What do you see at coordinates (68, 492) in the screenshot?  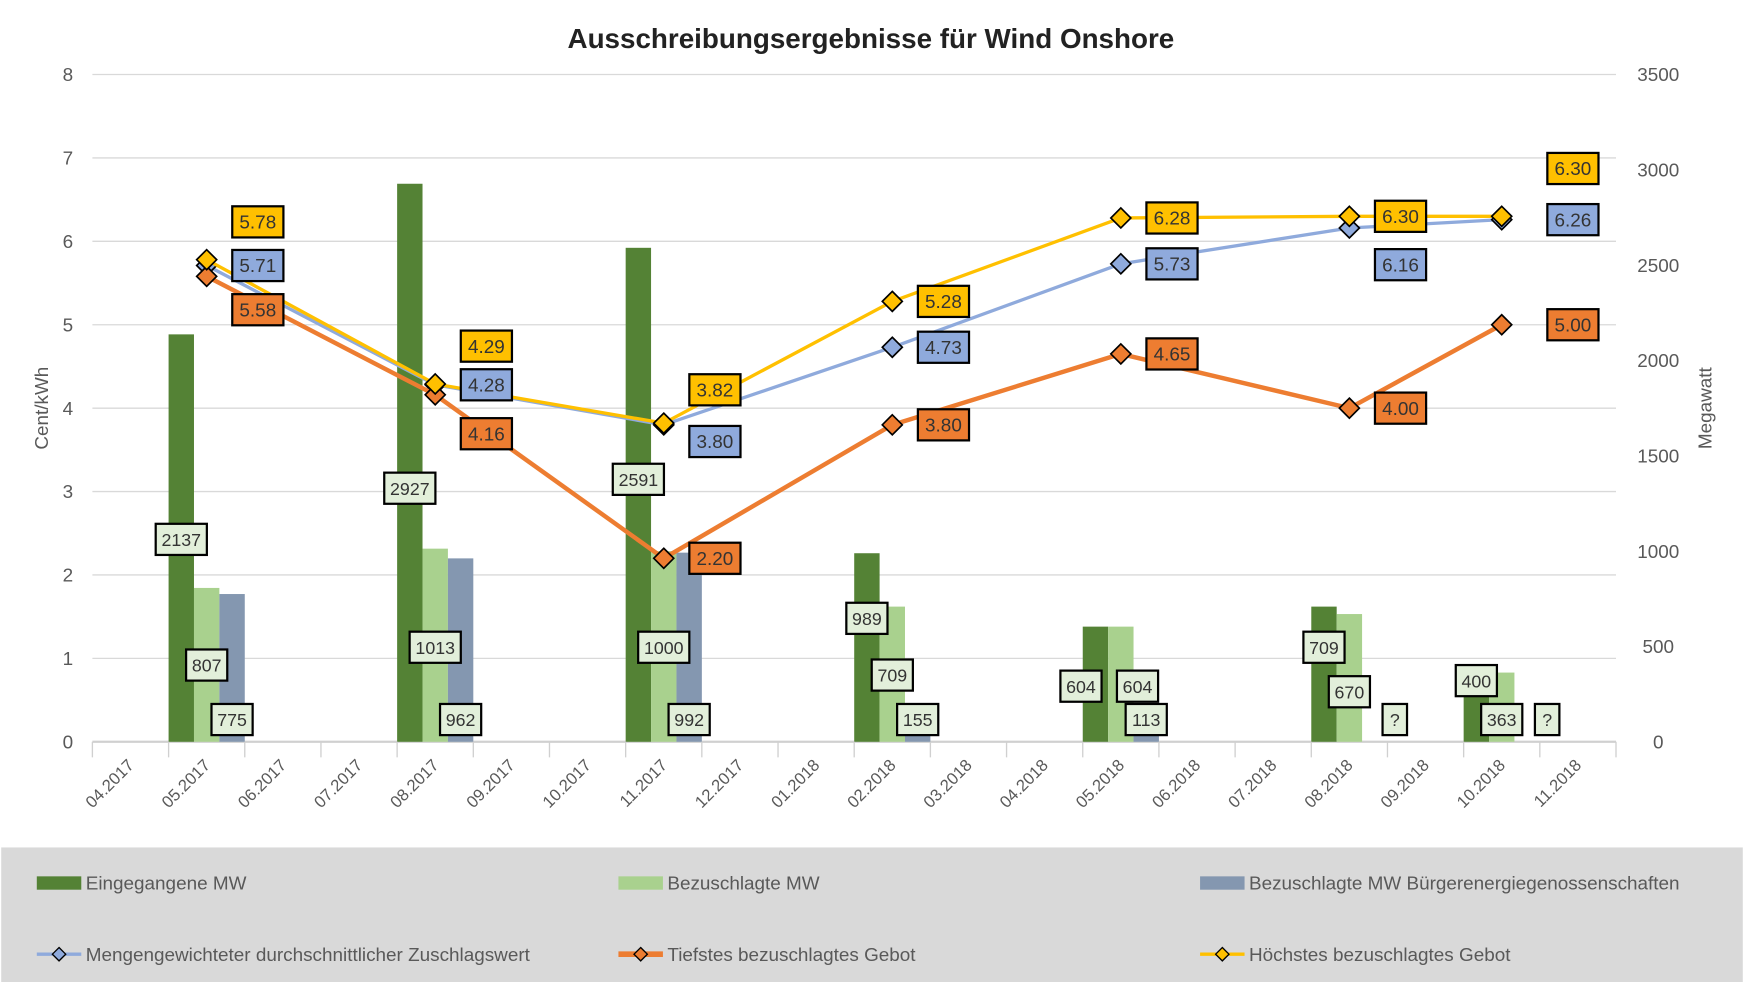 I see `y-tick-label: 3` at bounding box center [68, 492].